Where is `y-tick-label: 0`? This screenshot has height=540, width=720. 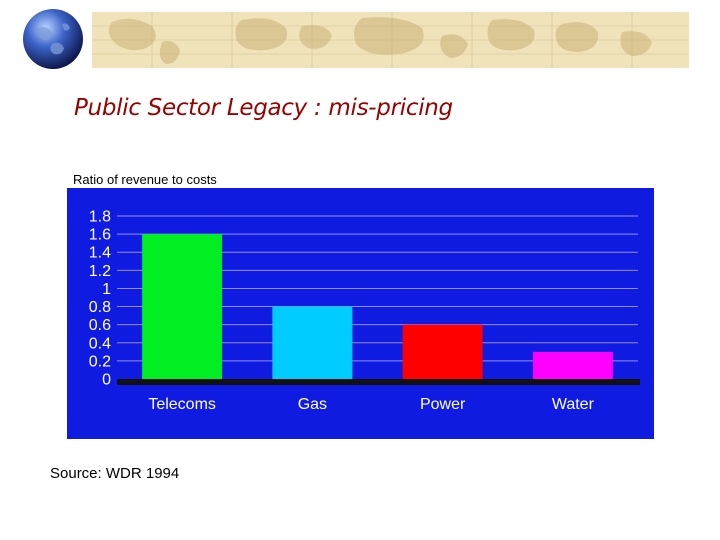 y-tick-label: 0 is located at coordinates (106, 380).